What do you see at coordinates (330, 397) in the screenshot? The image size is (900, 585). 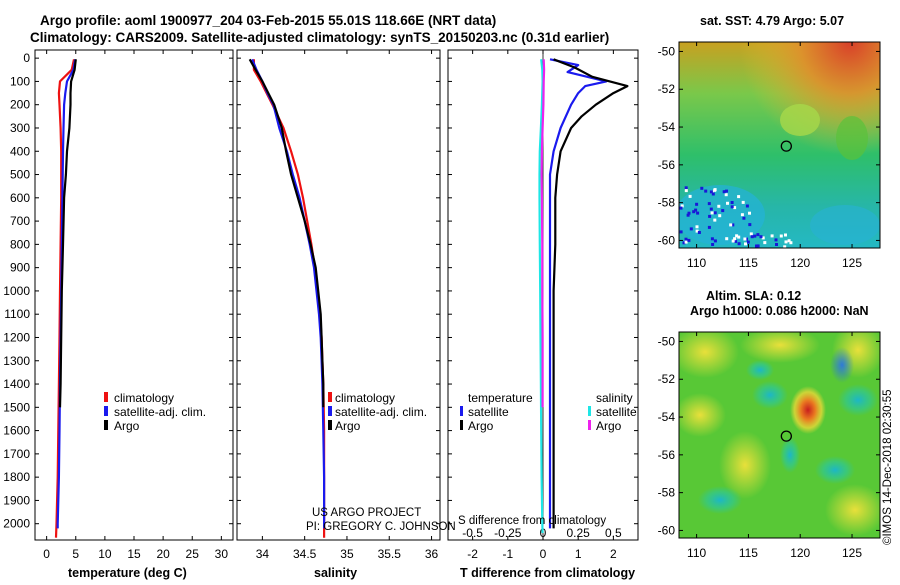 I see `legend-swatch-climatology` at bounding box center [330, 397].